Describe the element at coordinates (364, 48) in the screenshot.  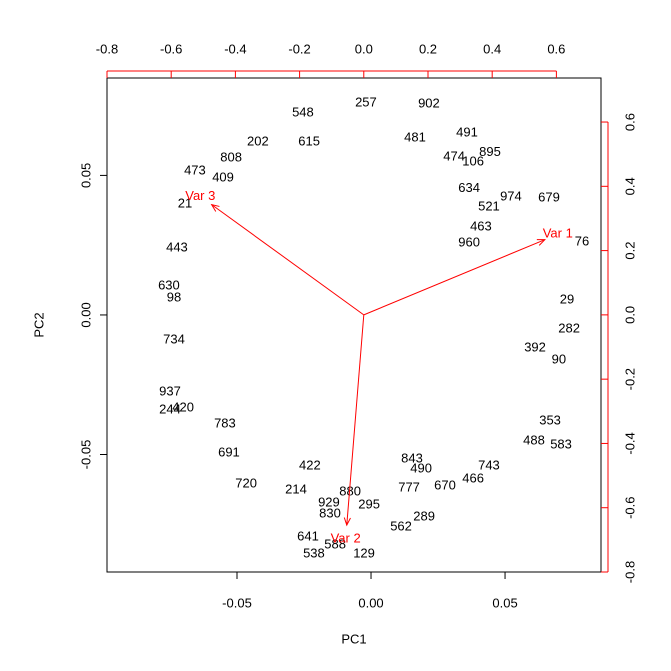
I see `x2-tick-label: 0.0` at that location.